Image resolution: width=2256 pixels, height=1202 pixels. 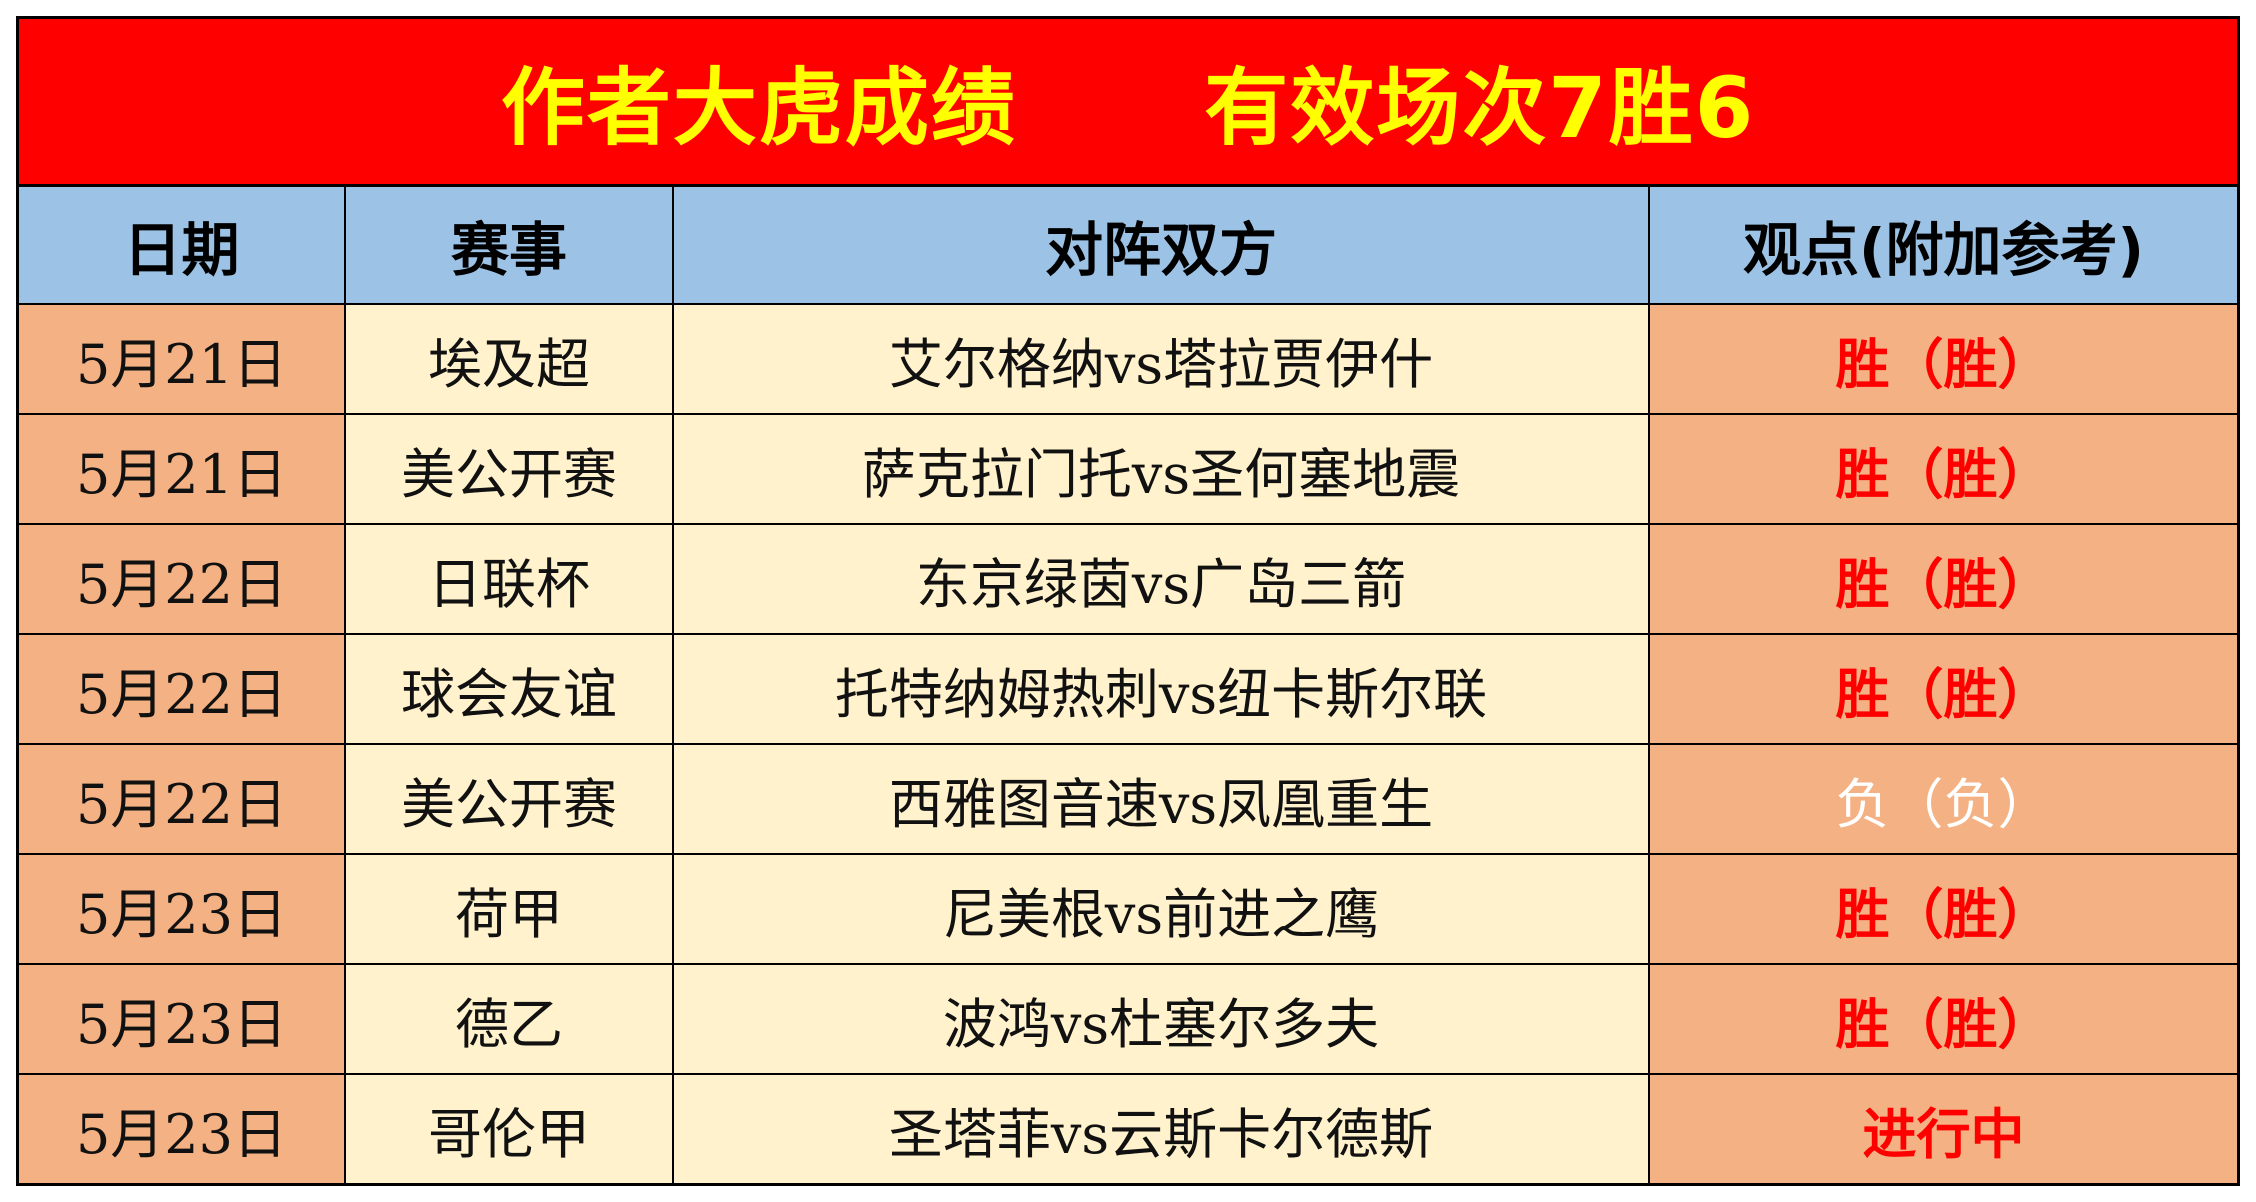 I want to click on table-row: 5月23日 荷甲 尼美根vs前进之鹰 胜（胜）, so click(x=1128, y=909).